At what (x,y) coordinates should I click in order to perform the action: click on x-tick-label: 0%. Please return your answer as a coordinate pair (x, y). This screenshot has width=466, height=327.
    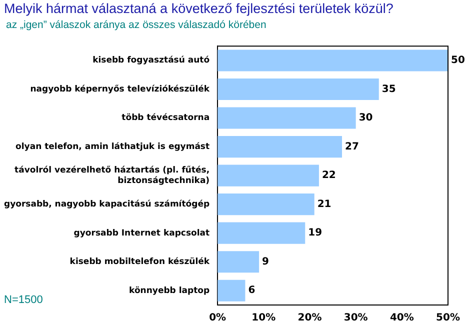
    Looking at the image, I should click on (217, 318).